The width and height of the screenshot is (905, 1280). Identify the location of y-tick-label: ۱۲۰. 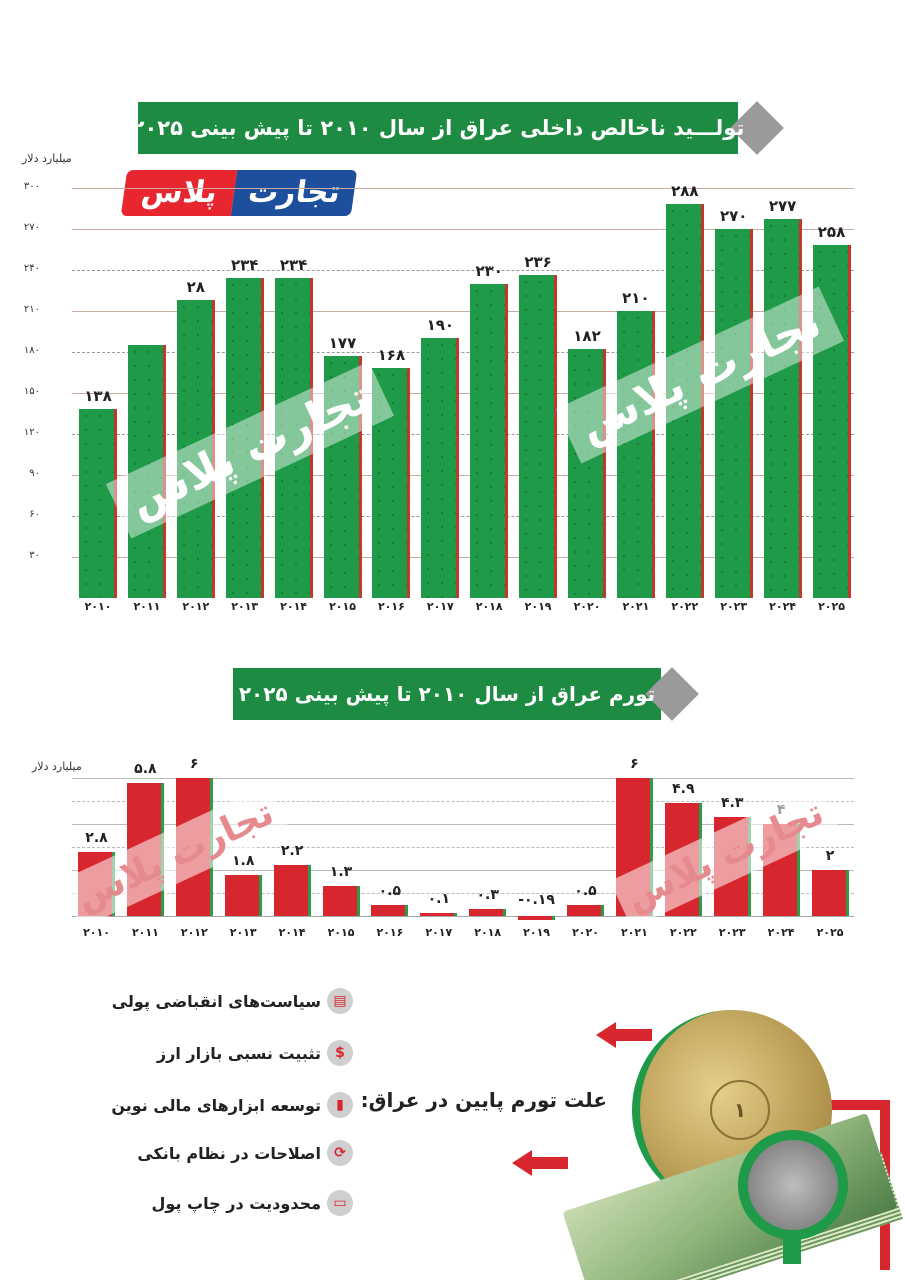
(31, 432).